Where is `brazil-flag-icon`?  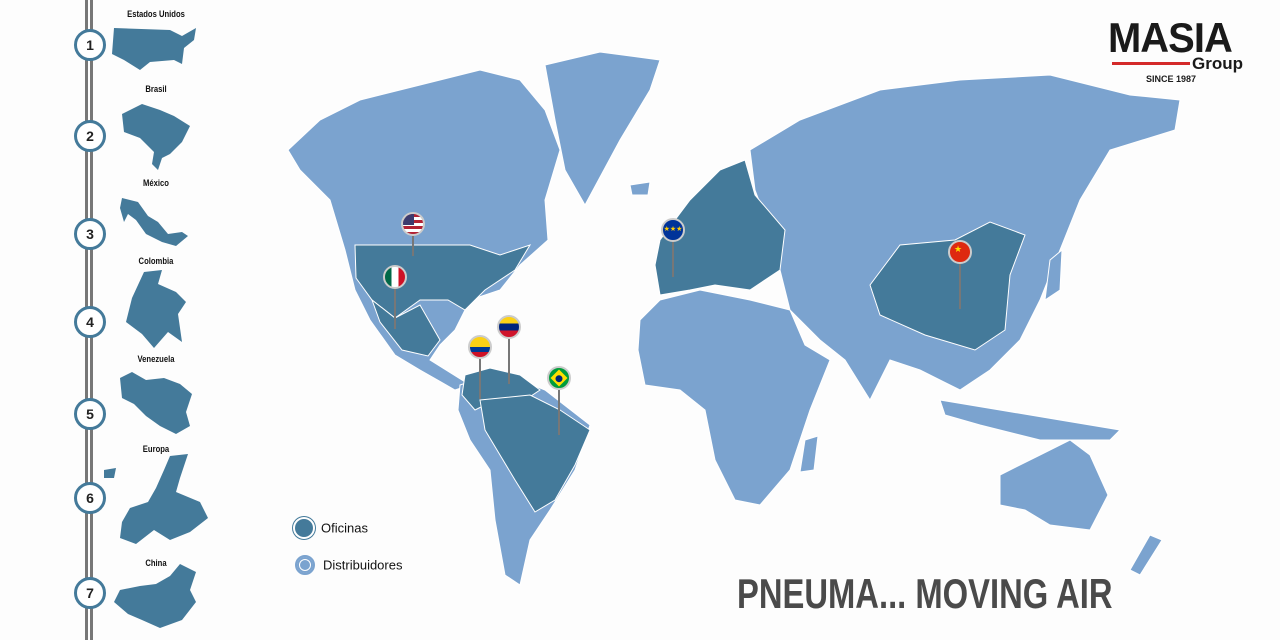 brazil-flag-icon is located at coordinates (559, 378).